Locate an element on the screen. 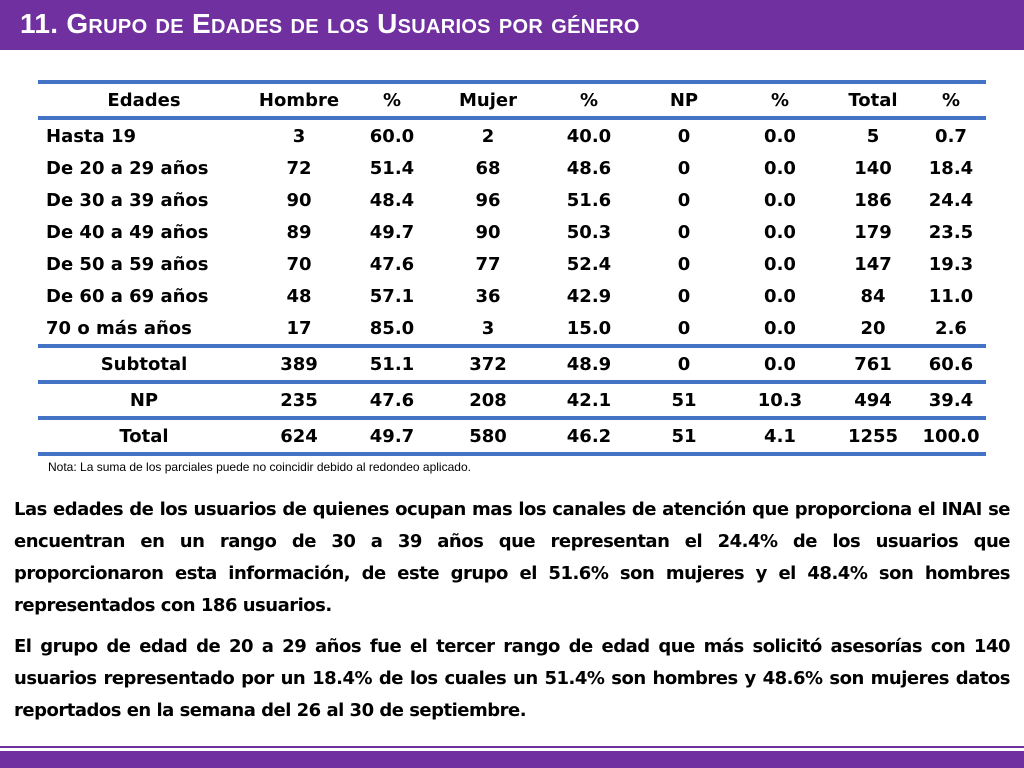  table-cell: 51.4 is located at coordinates (392, 168).